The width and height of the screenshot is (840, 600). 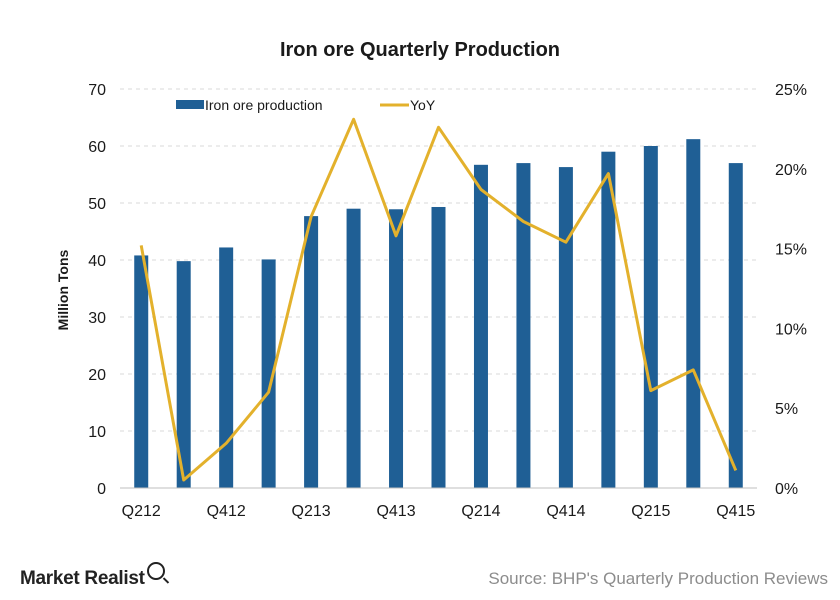 I want to click on legend-label-production: Iron ore production, so click(x=264, y=105).